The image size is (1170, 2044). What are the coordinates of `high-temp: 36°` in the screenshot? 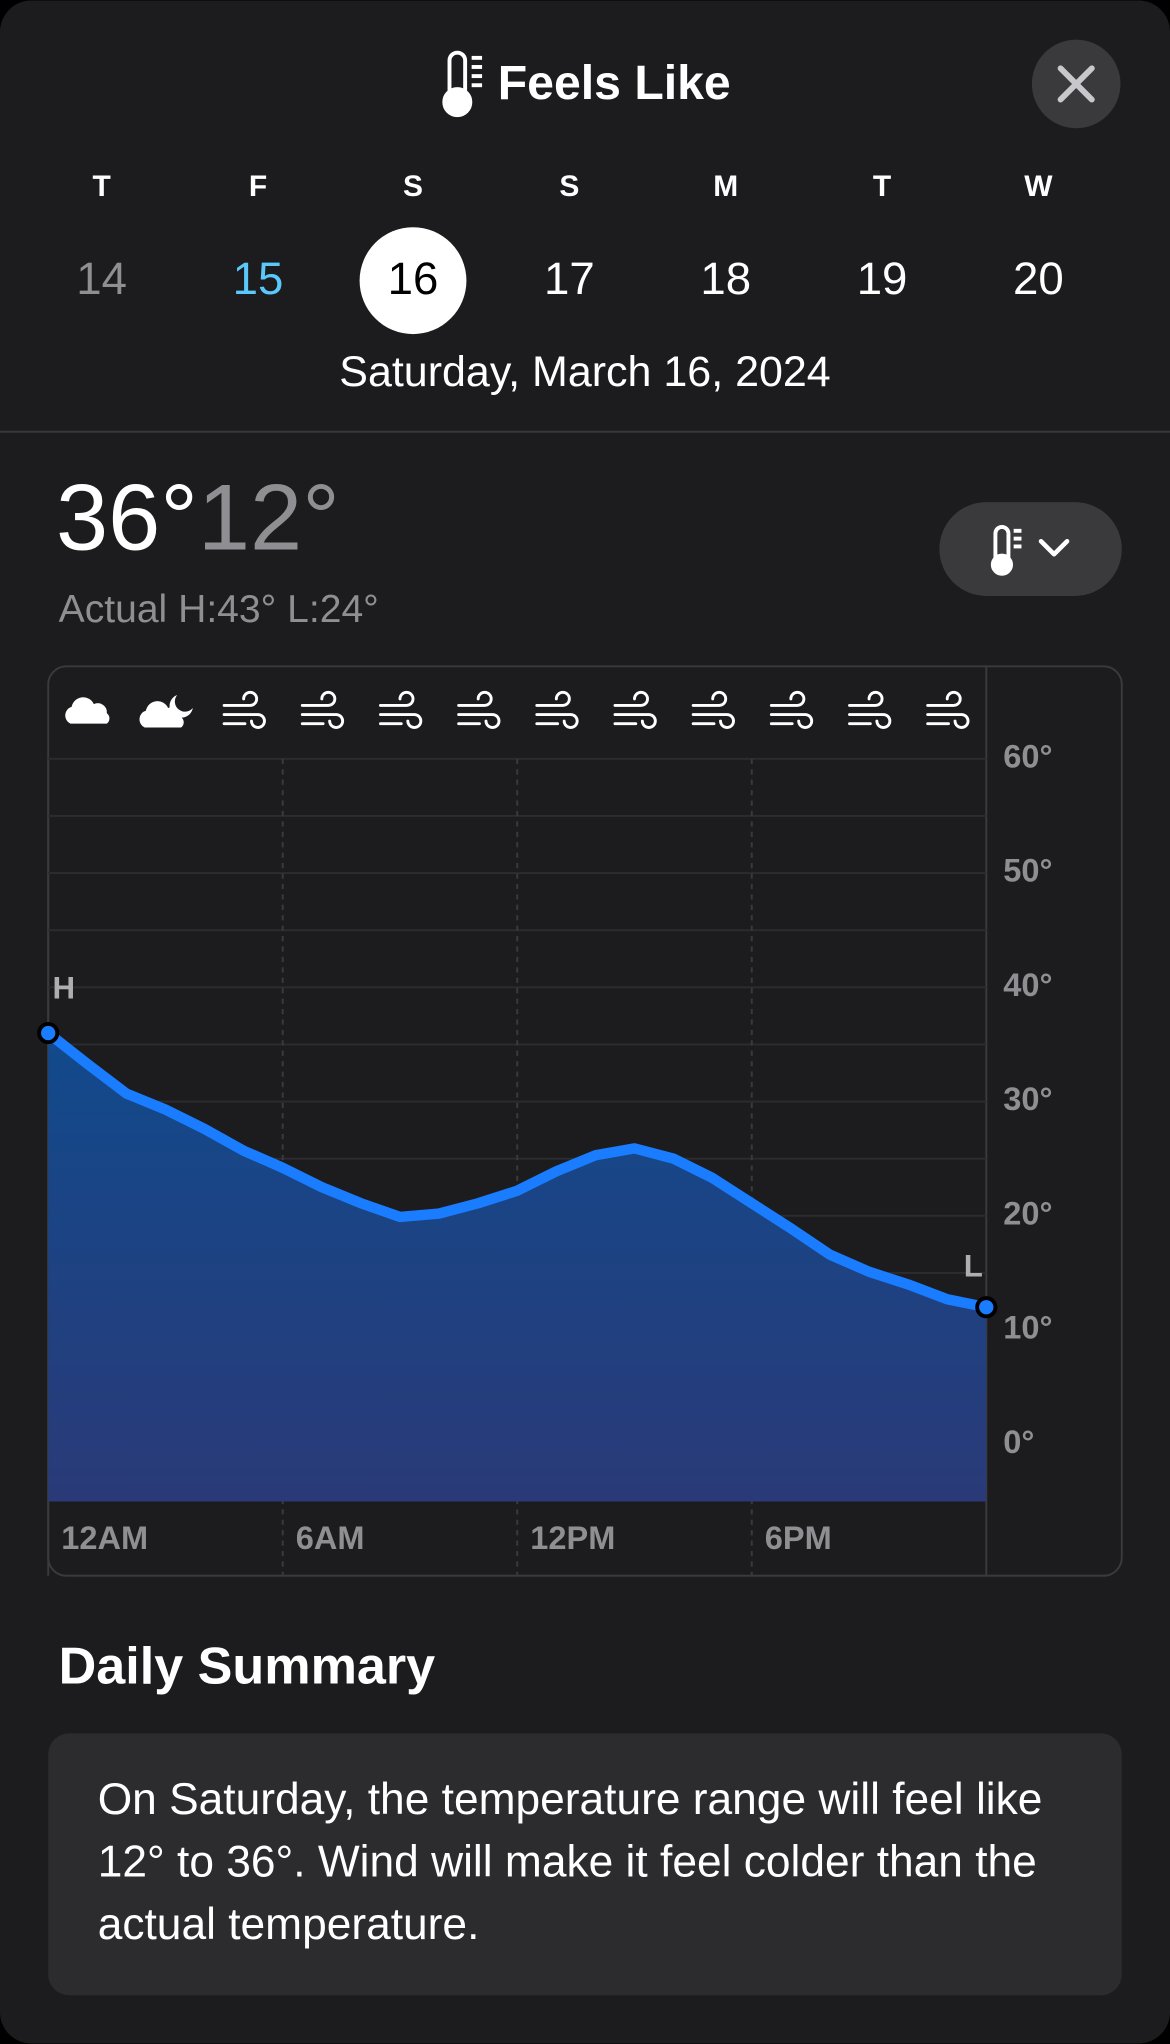 It's located at (127, 516).